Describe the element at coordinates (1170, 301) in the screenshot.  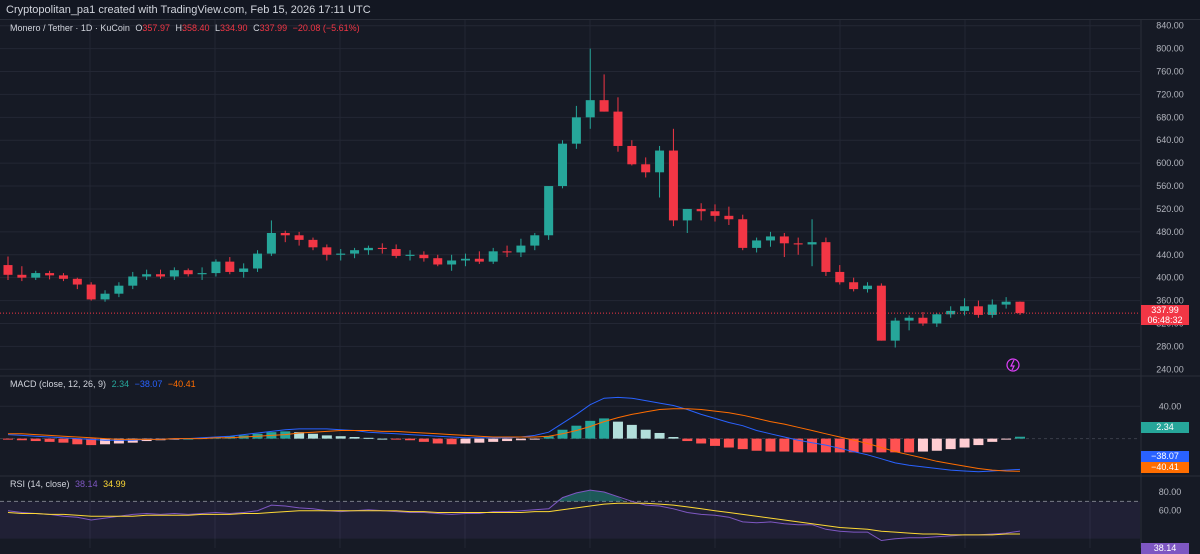
I see `price-tick-label: 360.00` at that location.